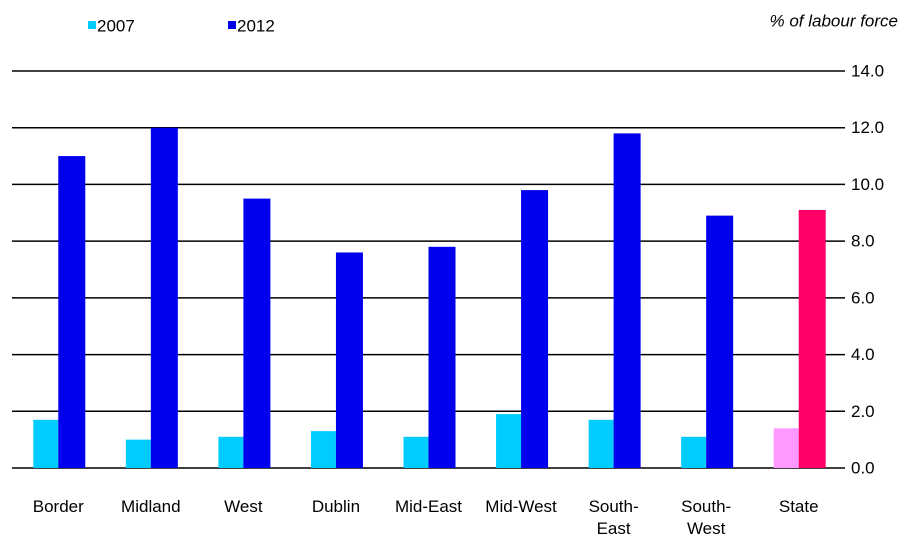  Describe the element at coordinates (863, 297) in the screenshot. I see `y-tick-label: 6.0` at that location.